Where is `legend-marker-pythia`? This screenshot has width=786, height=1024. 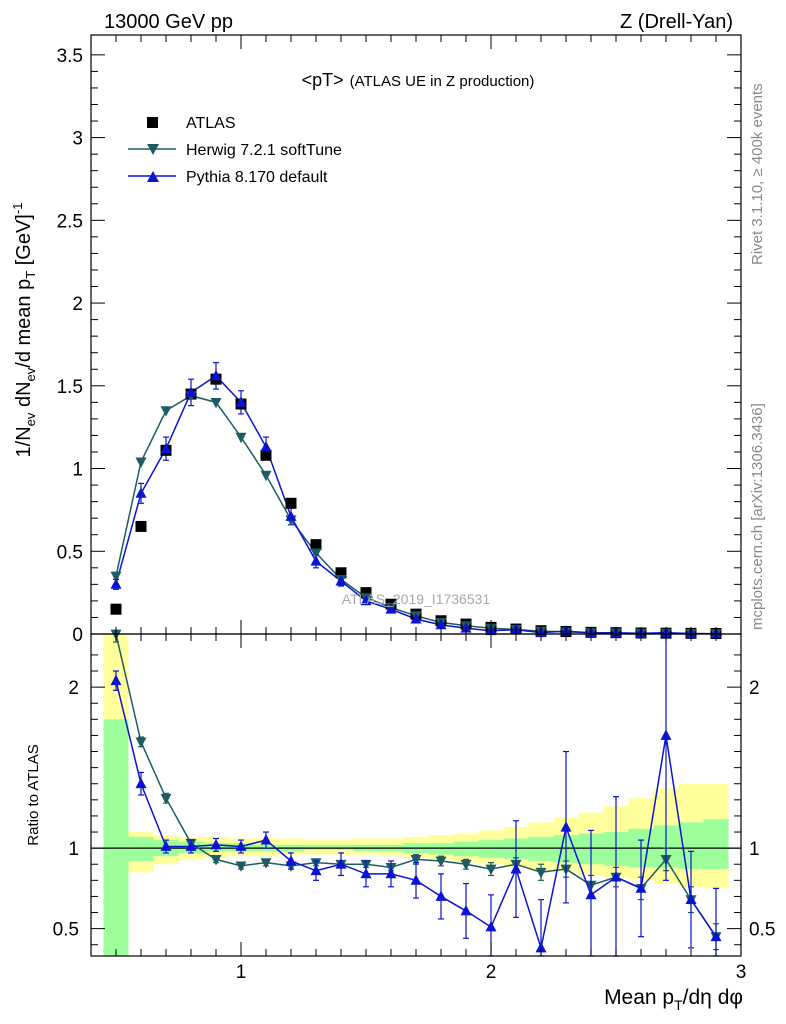
legend-marker-pythia is located at coordinates (153, 176).